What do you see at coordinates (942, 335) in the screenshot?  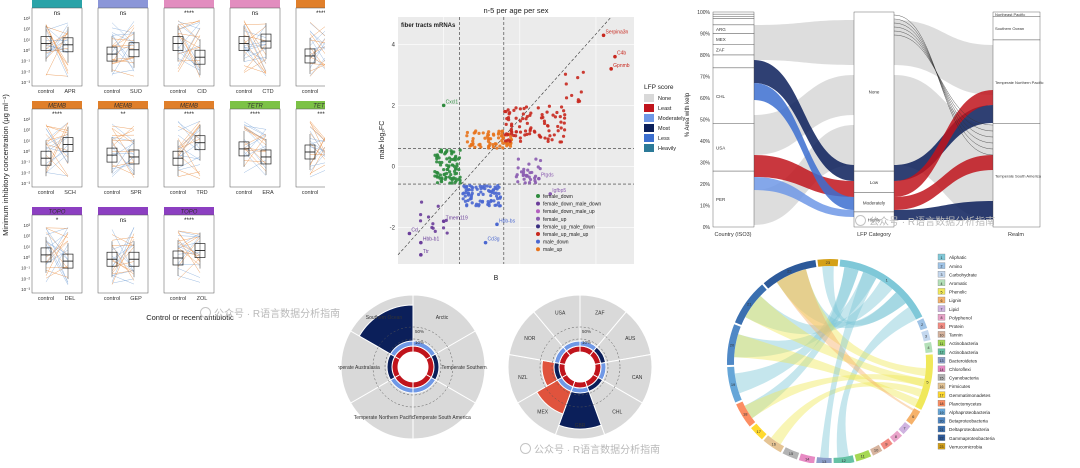 I see `chord-legend-id: 10` at bounding box center [942, 335].